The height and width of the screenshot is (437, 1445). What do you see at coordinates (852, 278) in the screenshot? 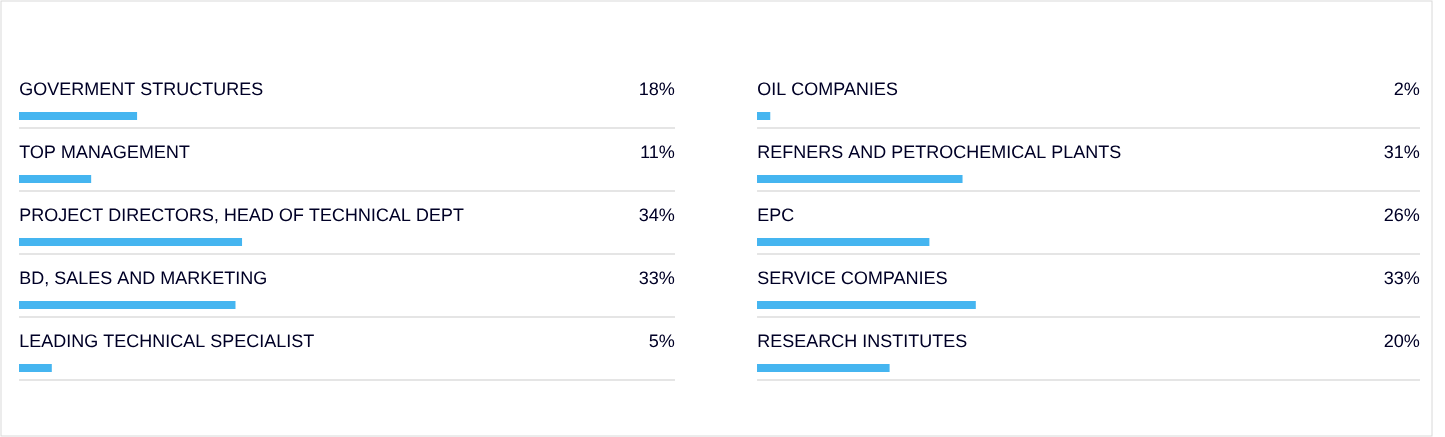
I see `y-tick-label: SERVICE COMPANIES` at bounding box center [852, 278].